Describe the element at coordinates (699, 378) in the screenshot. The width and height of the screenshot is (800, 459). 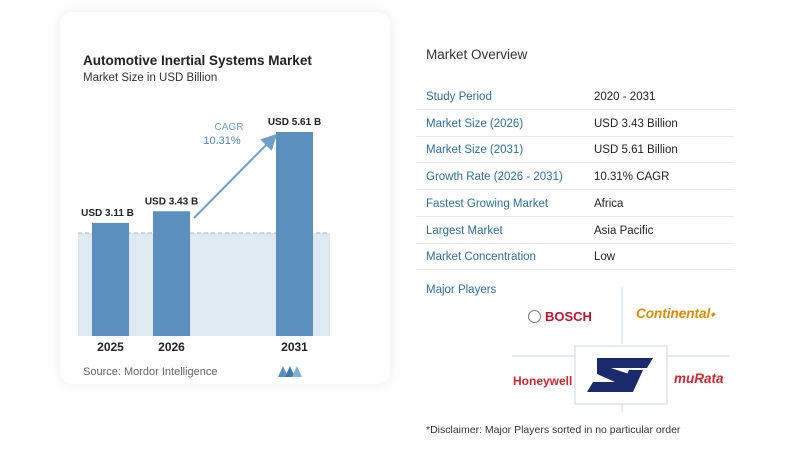
I see `murata-logo: muRata` at that location.